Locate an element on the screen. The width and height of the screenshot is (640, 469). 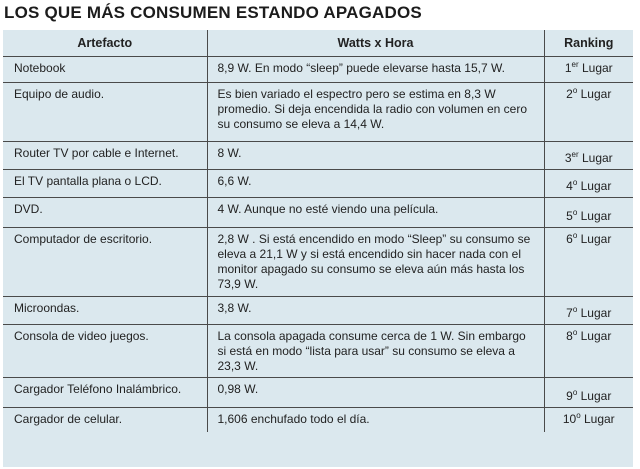
ranking-cell: 10o Lugar is located at coordinates (588, 419).